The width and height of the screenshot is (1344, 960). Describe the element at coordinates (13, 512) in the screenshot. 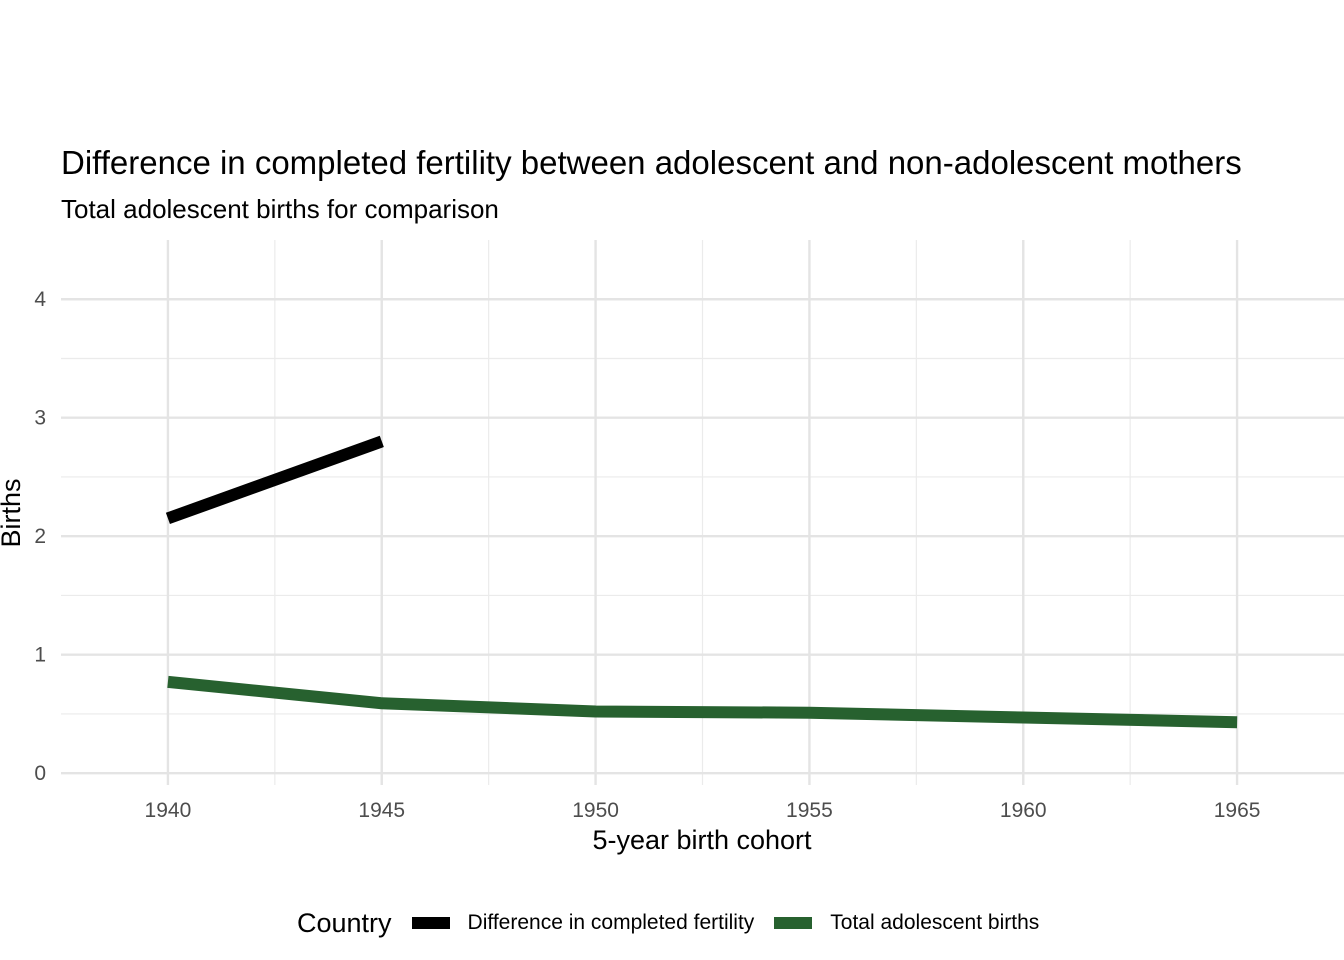

I see `y-axis-title: Births` at that location.